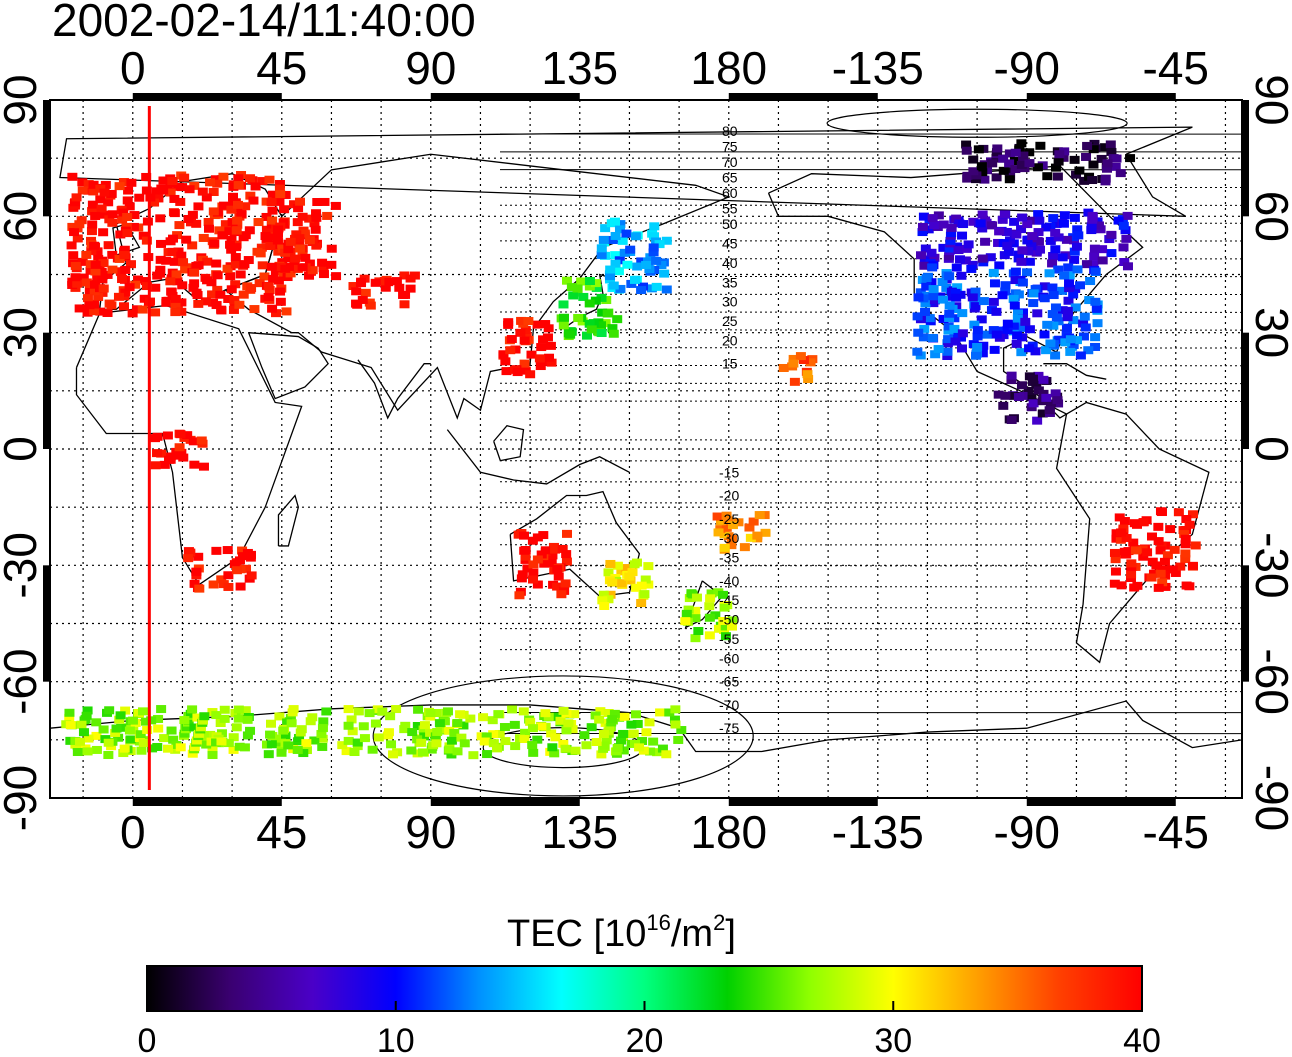 The width and height of the screenshot is (1292, 1057). Describe the element at coordinates (477, 286) in the screenshot. I see `asia-coast` at that location.